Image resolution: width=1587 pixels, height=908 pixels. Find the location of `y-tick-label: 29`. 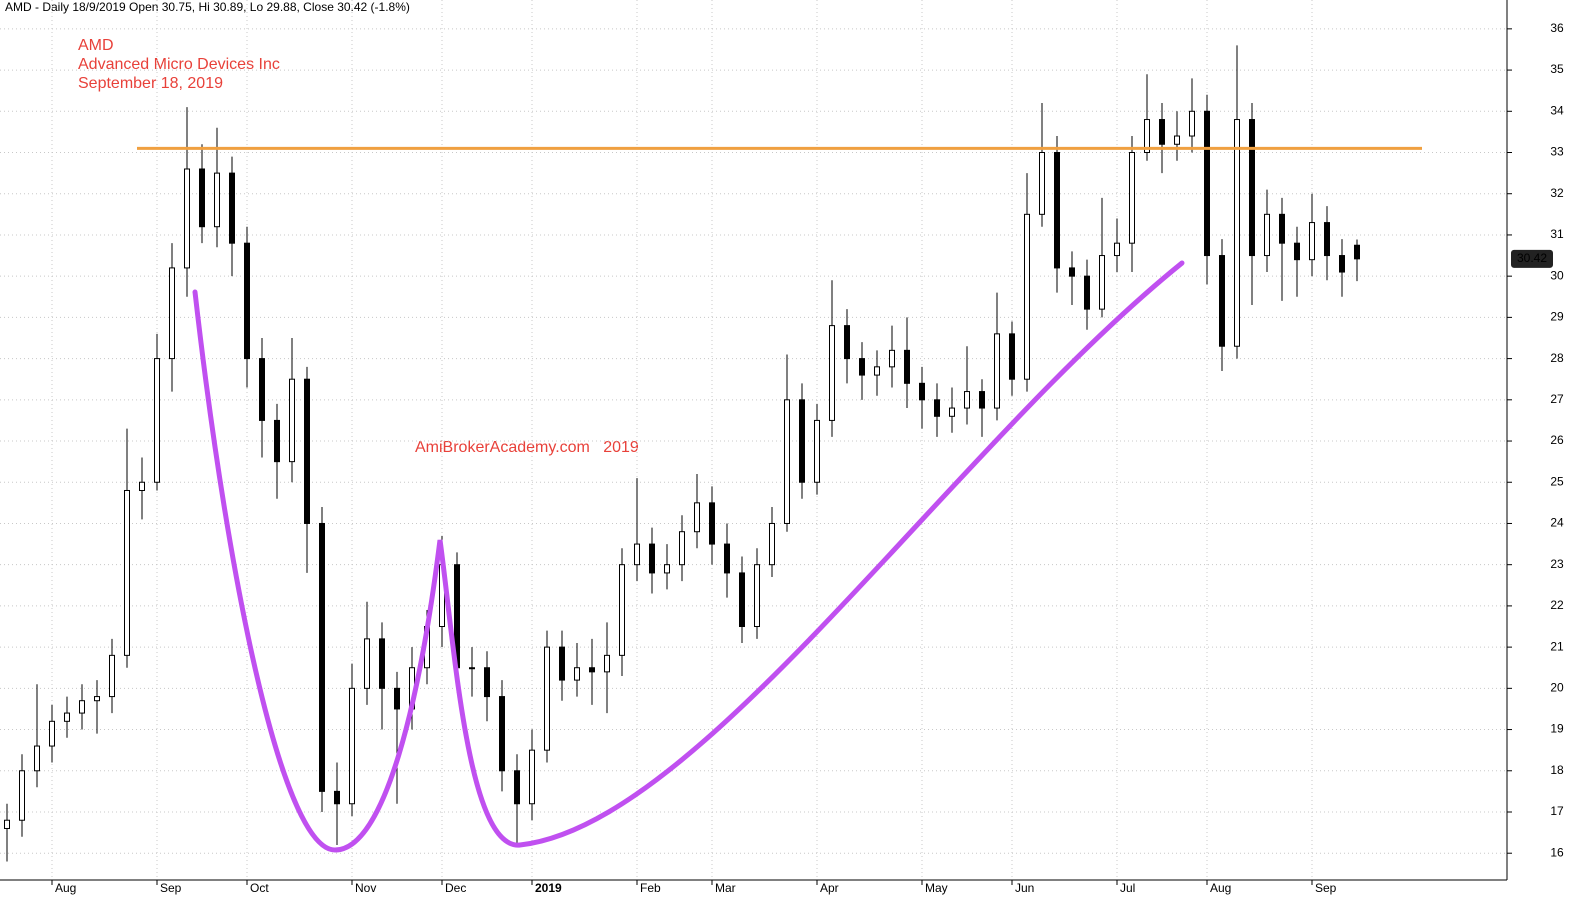

y-tick-label: 29 is located at coordinates (1557, 317).